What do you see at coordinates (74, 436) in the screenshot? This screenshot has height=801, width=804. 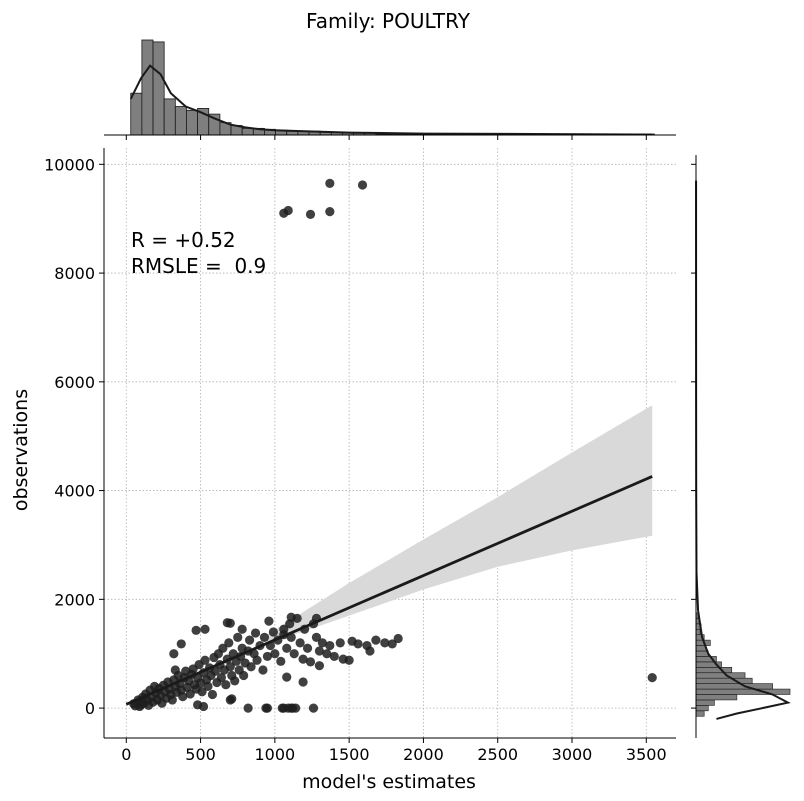 I see `y-axis-ticks: 0 2000 4000 6000 8000 10000` at bounding box center [74, 436].